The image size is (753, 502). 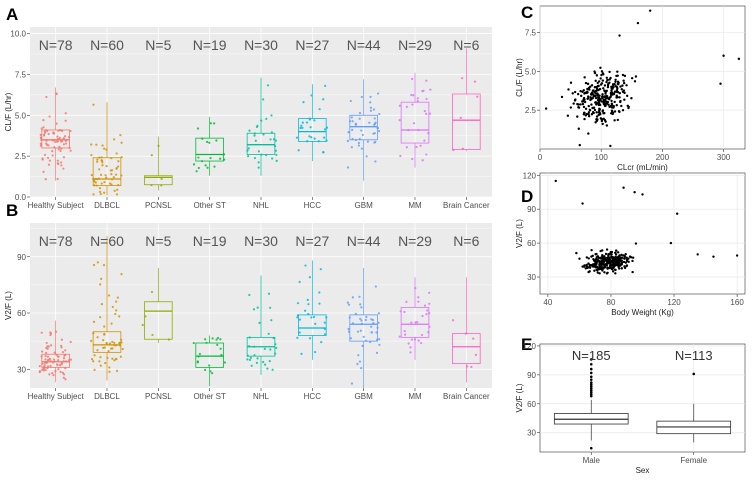 I want to click on x-tick-label: Other ST, so click(x=209, y=396).